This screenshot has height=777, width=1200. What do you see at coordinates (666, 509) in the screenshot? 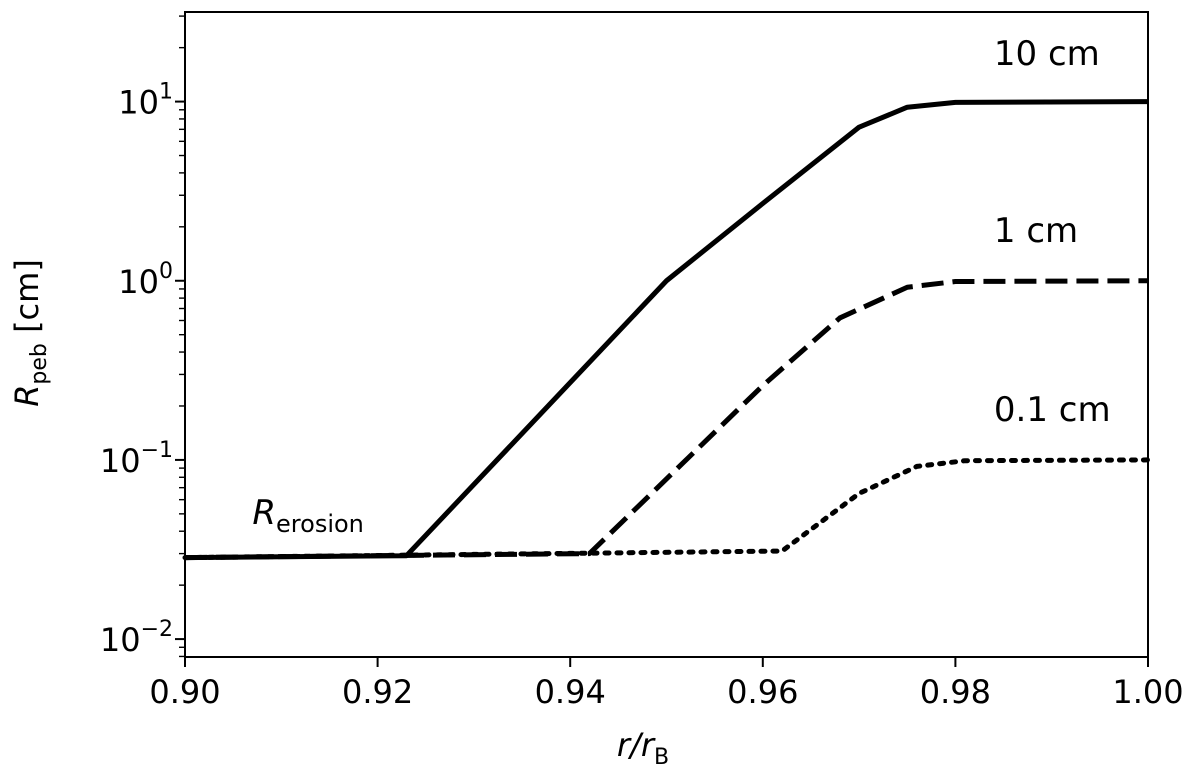
I see `series-line` at bounding box center [666, 509].